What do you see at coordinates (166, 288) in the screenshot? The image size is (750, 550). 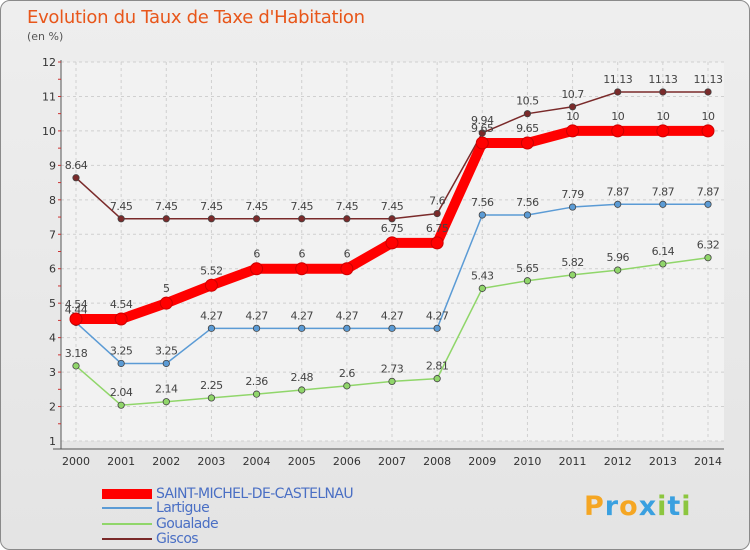 I see `data-label: 5` at bounding box center [166, 288].